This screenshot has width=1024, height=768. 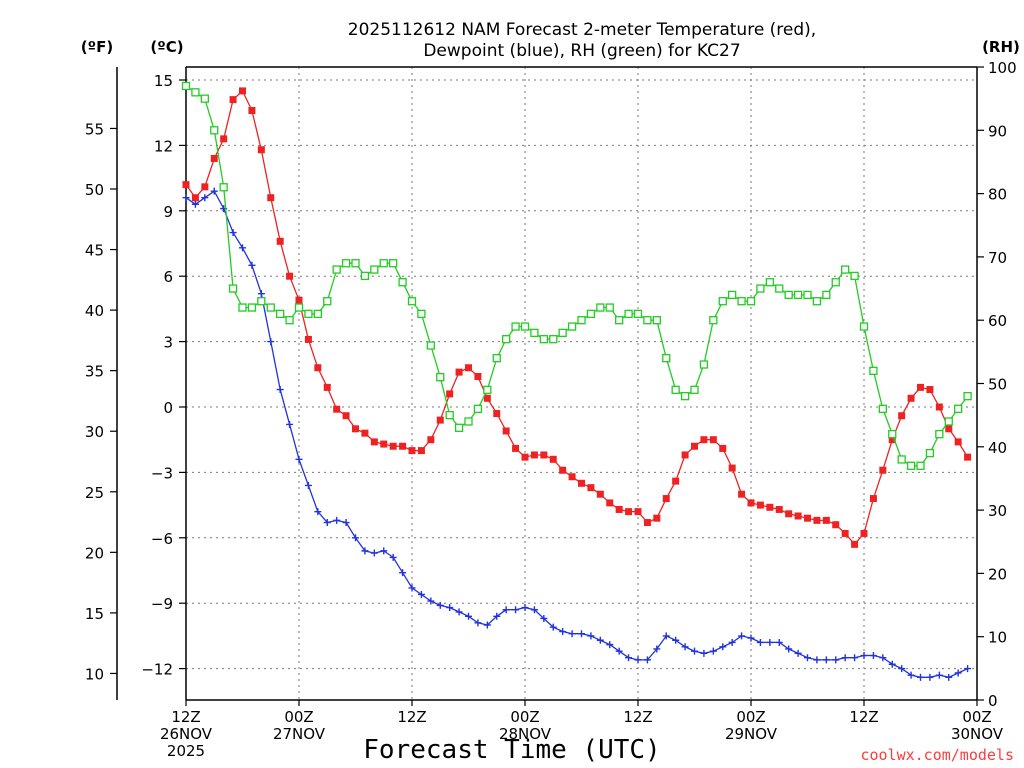 I want to click on fahrenheit-tick-label: 25, so click(x=94, y=493).